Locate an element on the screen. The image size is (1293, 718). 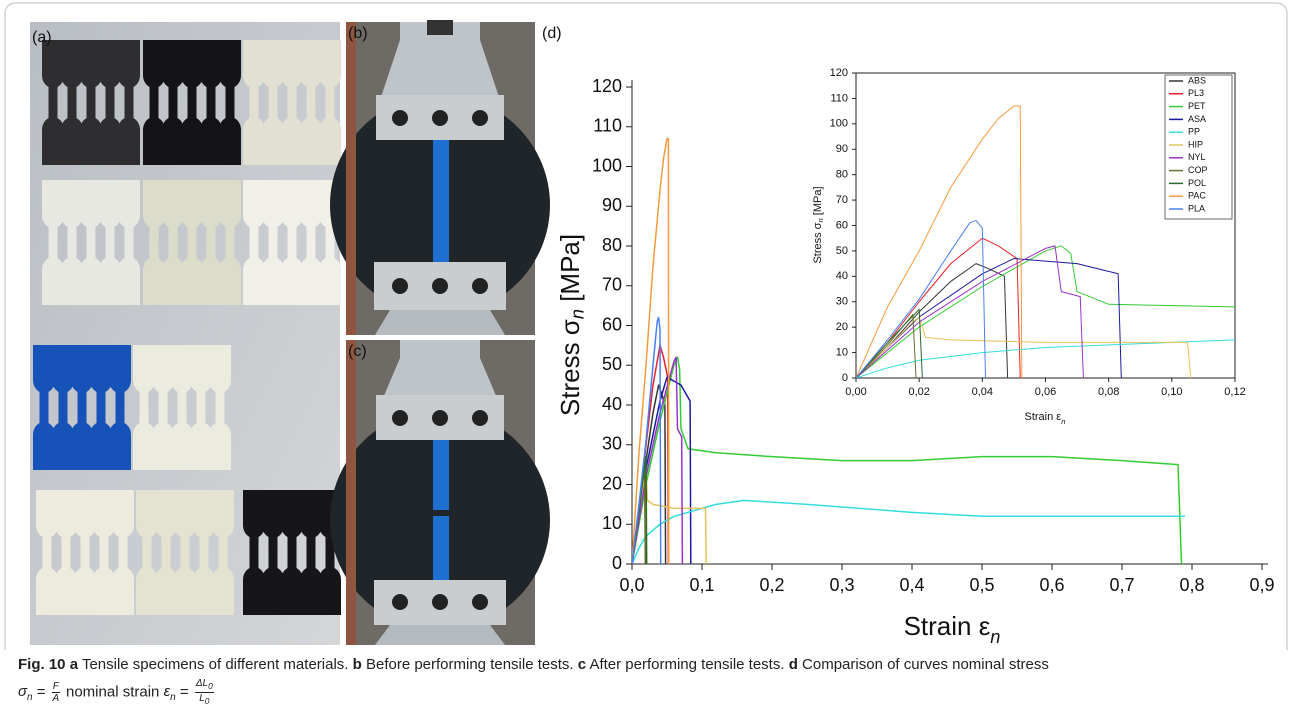
subscript: 0 is located at coordinates (210, 686).